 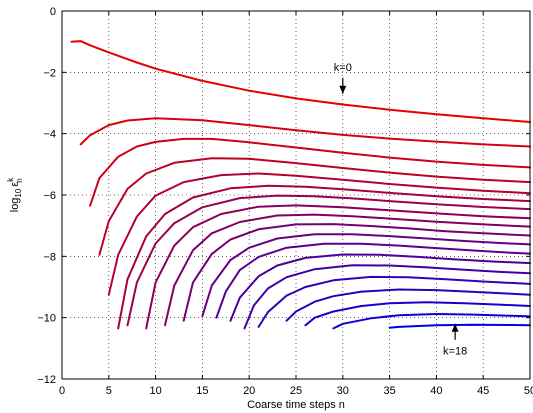 I want to click on y-tick-label: −10, so click(x=46, y=319).